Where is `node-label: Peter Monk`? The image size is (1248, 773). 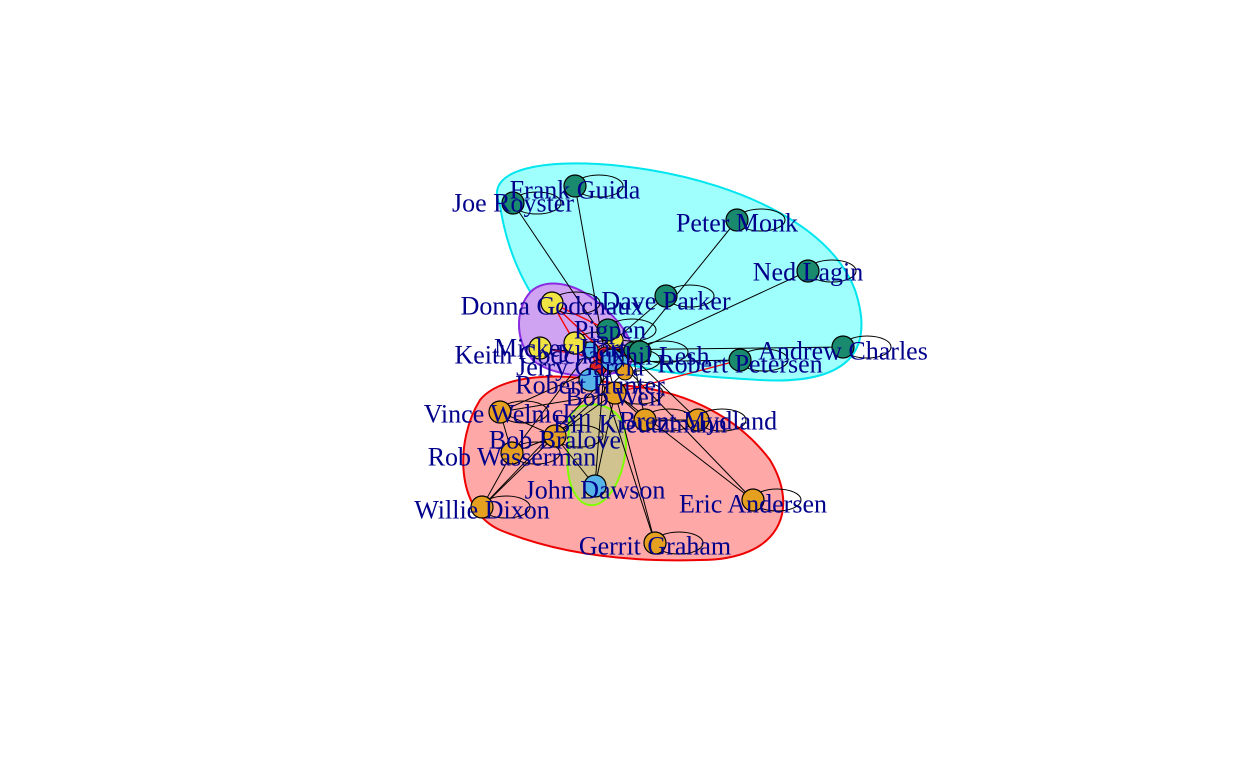
node-label: Peter Monk is located at coordinates (737, 223).